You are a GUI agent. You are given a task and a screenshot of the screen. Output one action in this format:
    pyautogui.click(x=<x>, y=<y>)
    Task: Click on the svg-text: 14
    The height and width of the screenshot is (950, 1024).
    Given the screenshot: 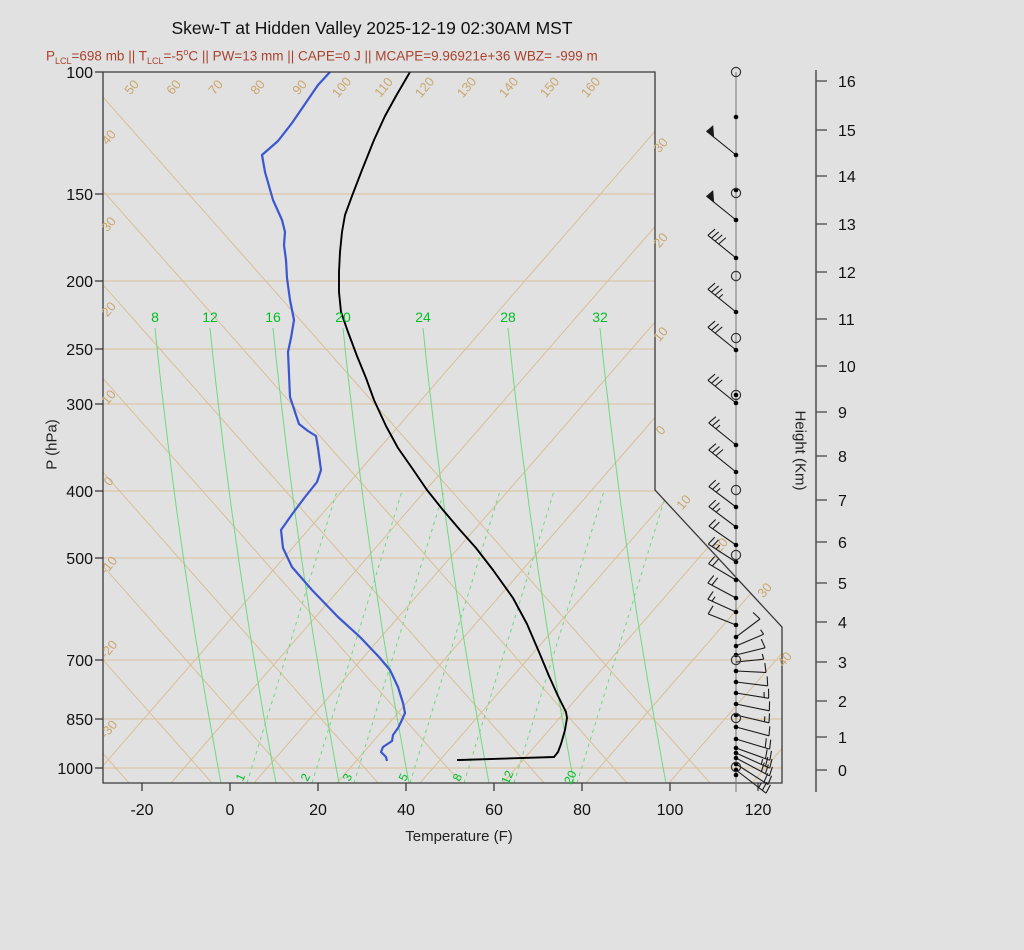 What is the action you would take?
    pyautogui.click(x=847, y=177)
    